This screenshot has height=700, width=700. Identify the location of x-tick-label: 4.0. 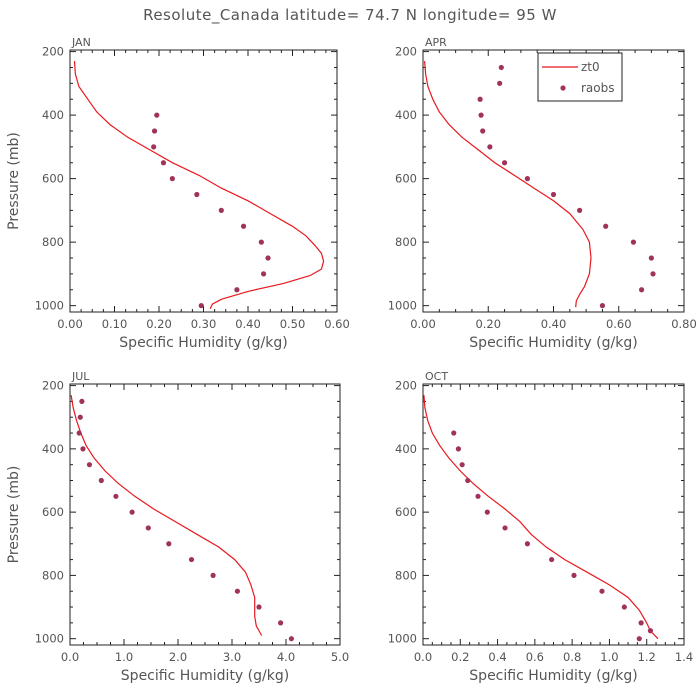
(286, 657).